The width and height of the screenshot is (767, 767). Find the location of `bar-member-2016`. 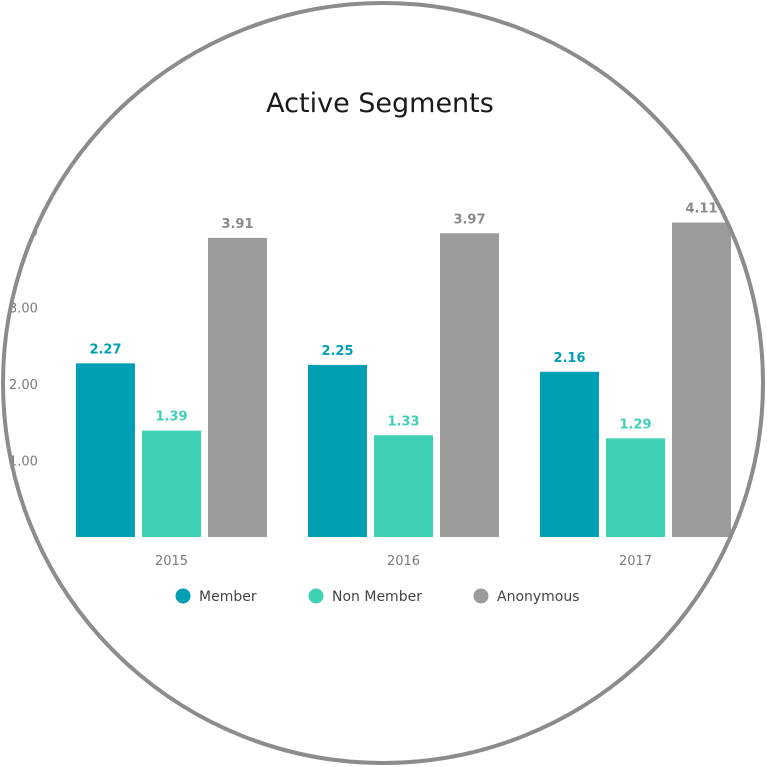

bar-member-2016 is located at coordinates (337, 450).